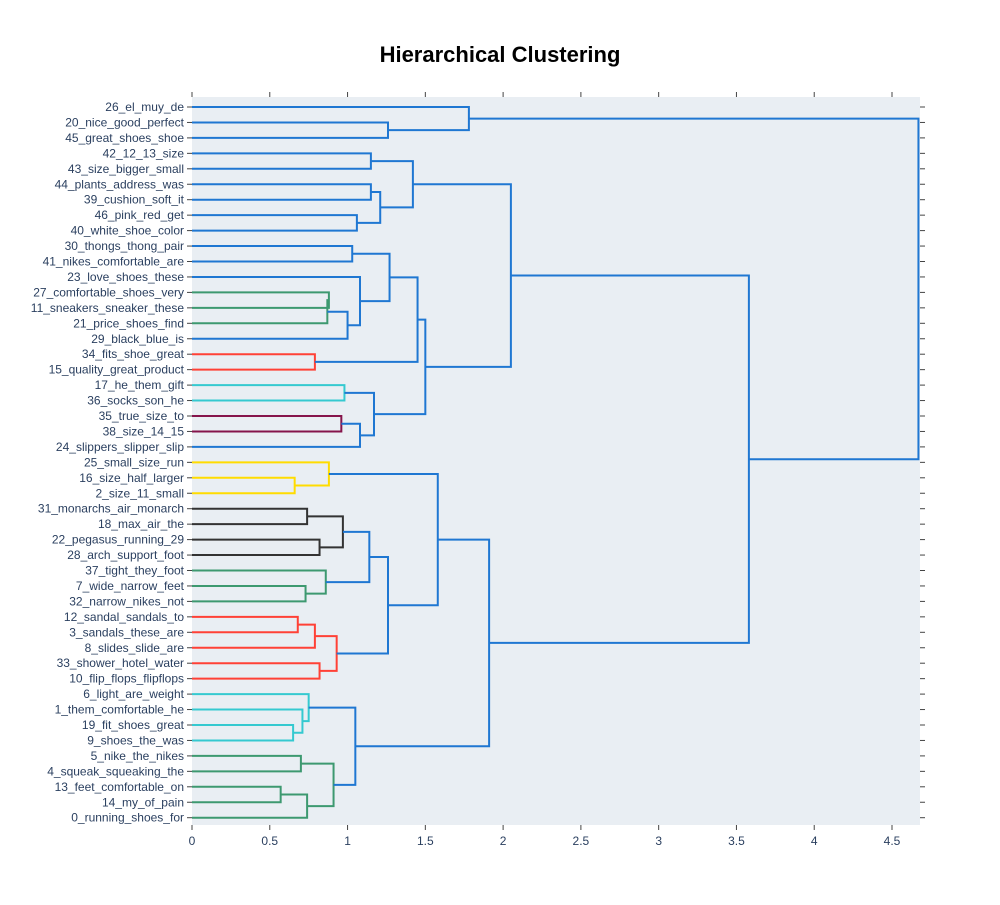 The height and width of the screenshot is (905, 1000). Describe the element at coordinates (137, 756) in the screenshot. I see `leaf-label: 5_nike_the_nikes` at that location.